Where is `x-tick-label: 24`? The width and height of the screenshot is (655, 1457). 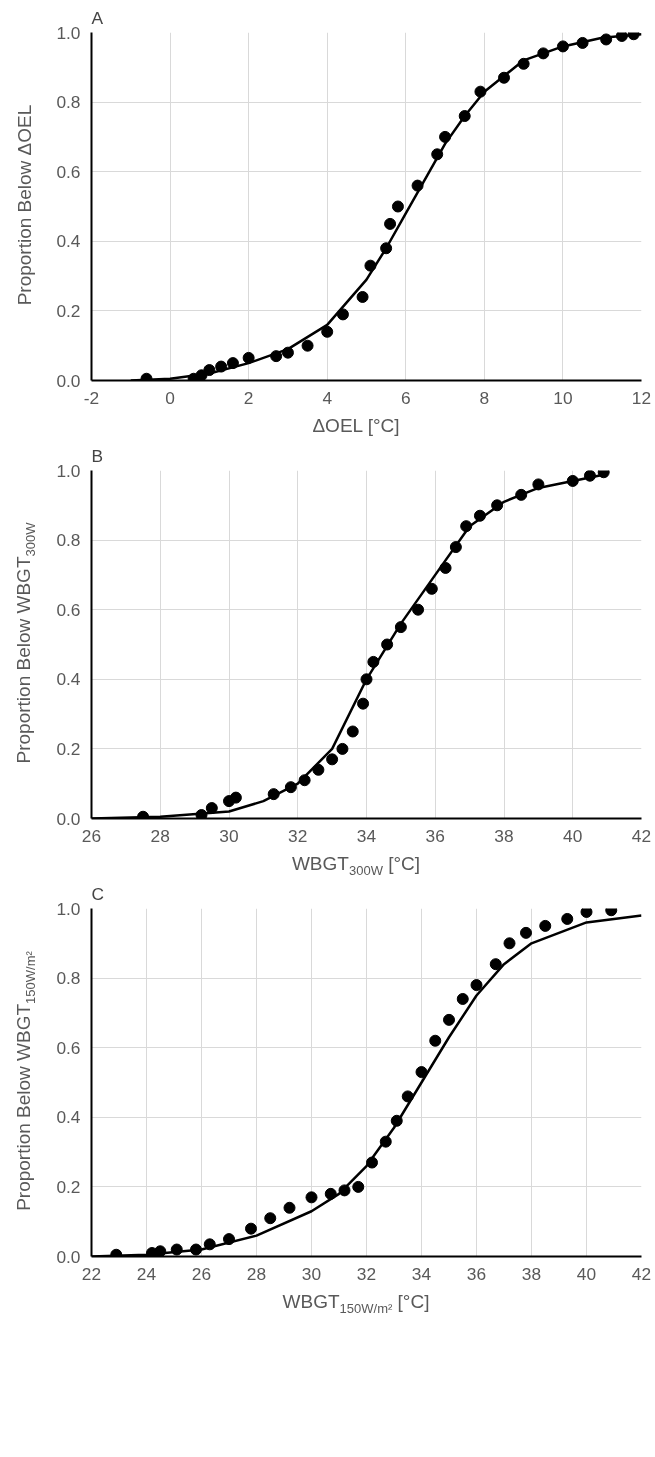 x-tick-label: 24 is located at coordinates (146, 1273).